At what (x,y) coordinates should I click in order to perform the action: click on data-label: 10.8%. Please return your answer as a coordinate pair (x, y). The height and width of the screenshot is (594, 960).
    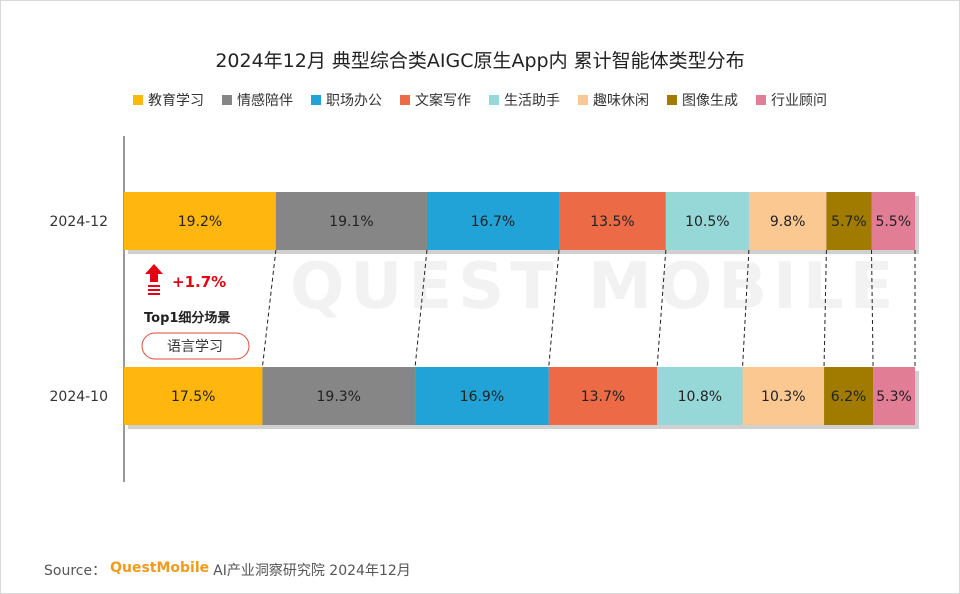
    Looking at the image, I should click on (700, 397).